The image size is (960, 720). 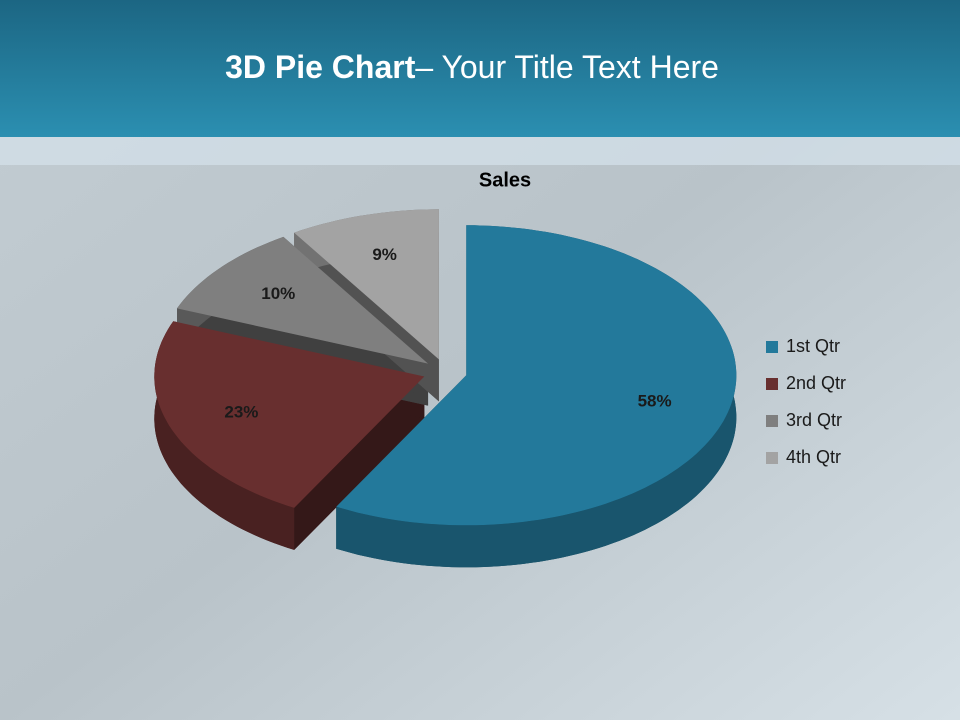 I want to click on legend-label: 2nd Qtr, so click(x=816, y=383).